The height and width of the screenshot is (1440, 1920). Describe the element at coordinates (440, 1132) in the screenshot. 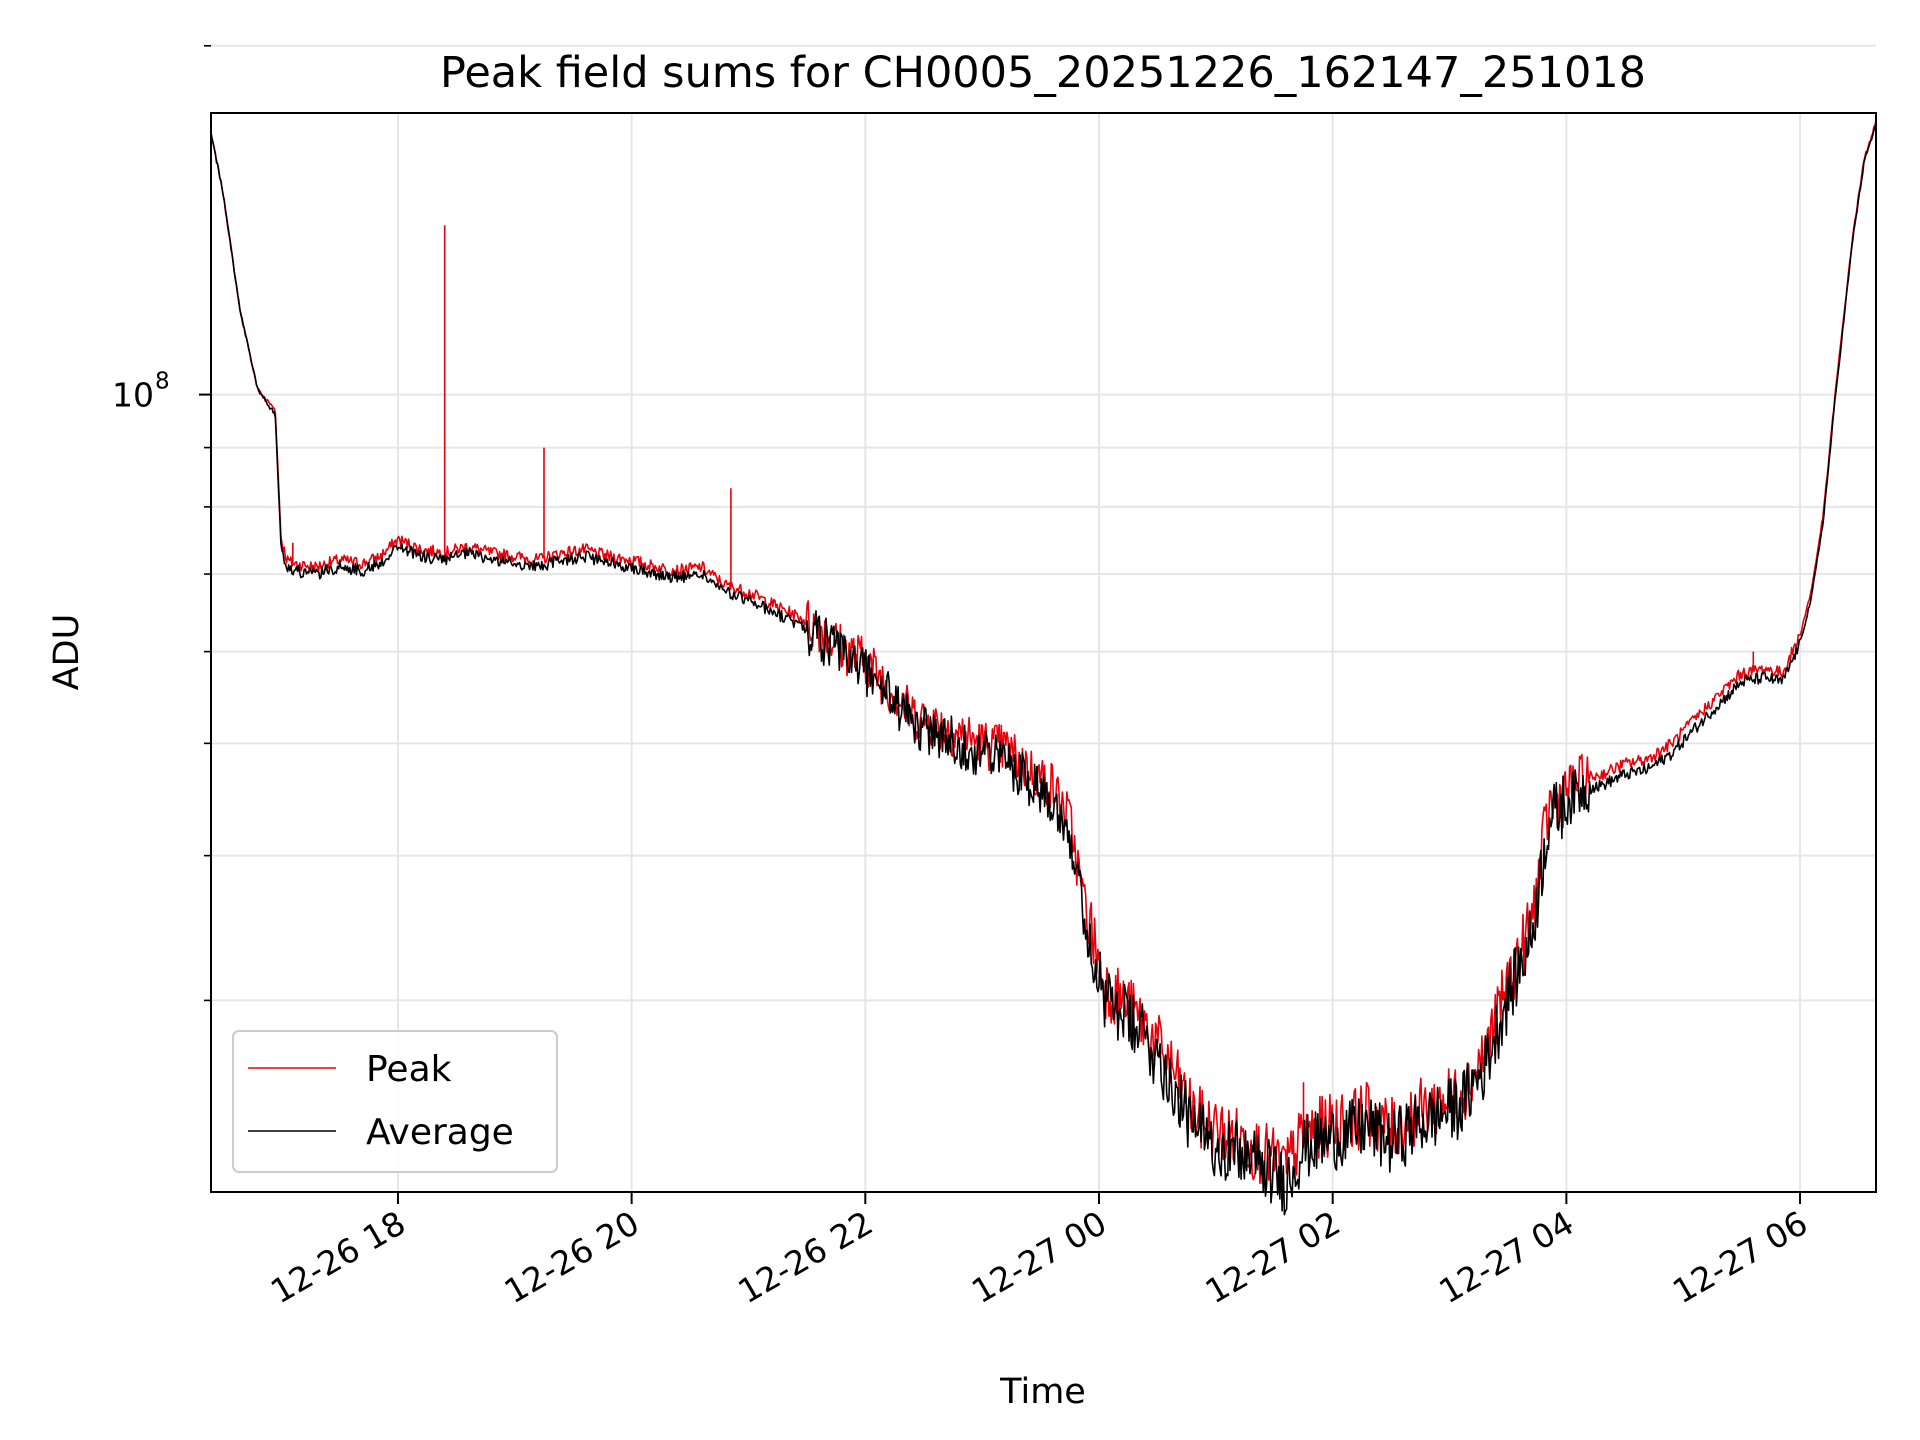

I see `legend-average-label: Average` at that location.